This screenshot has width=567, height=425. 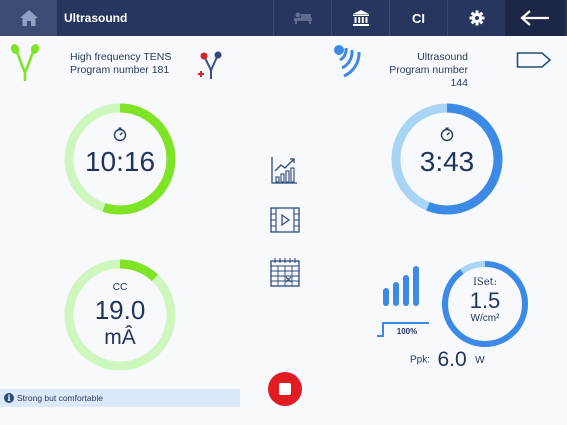 What do you see at coordinates (120, 398) in the screenshot?
I see `status-bar: i Strong but comfortable` at bounding box center [120, 398].